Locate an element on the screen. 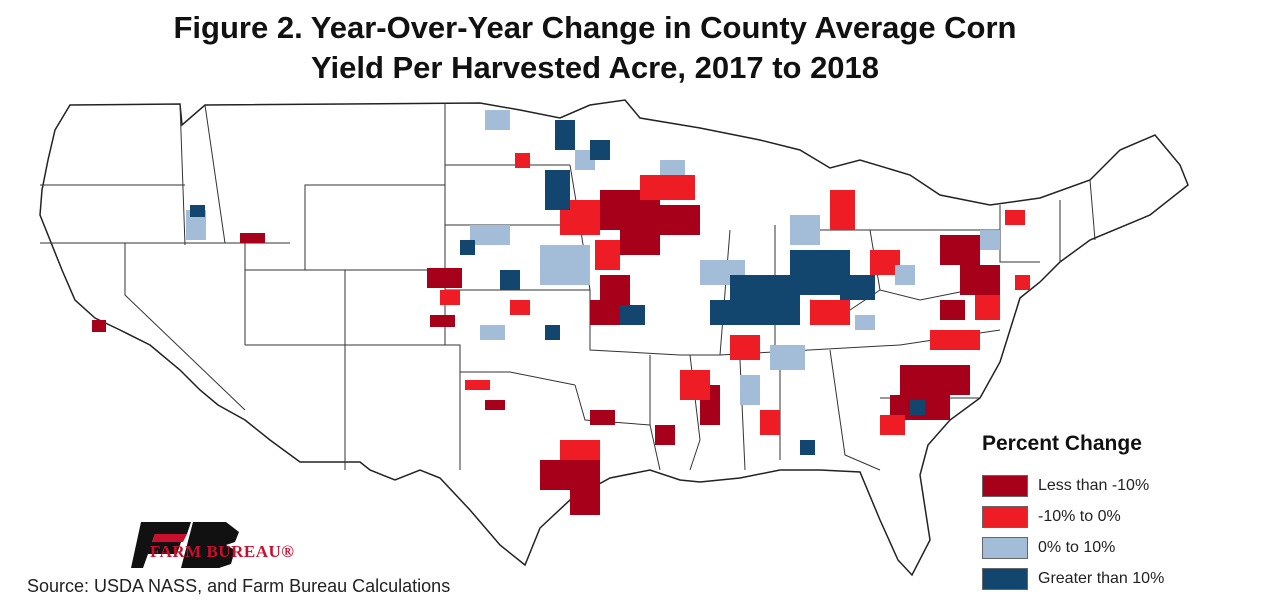 This screenshot has width=1267, height=607. legend-item-minus-10-to-0: -10% to 0% is located at coordinates (1097, 516).